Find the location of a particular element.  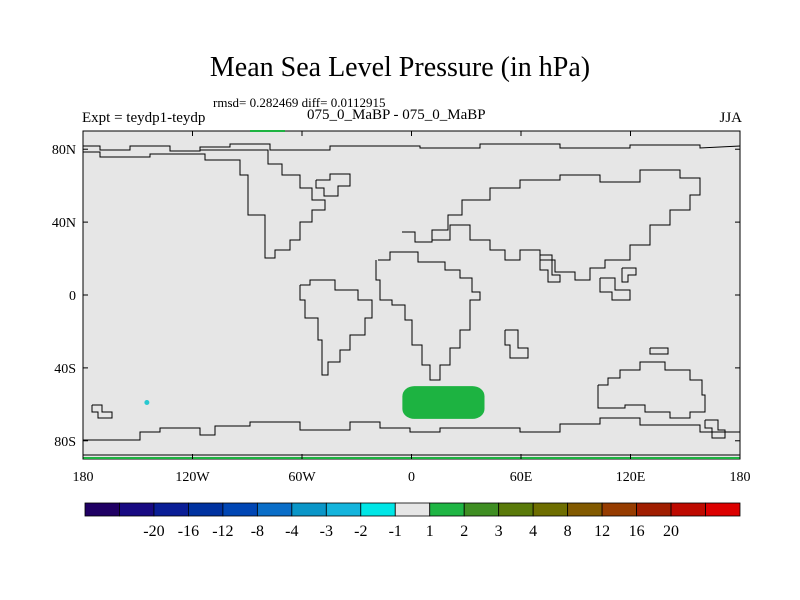

season-label: JJA is located at coordinates (730, 118).